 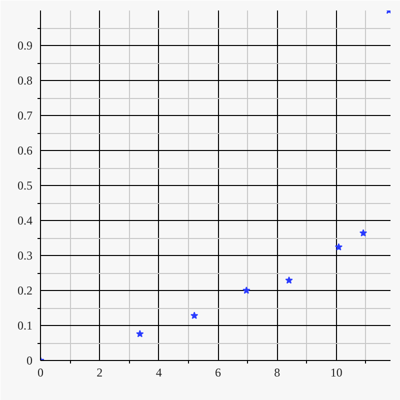 I want to click on y-tick-label: 0.2, so click(x=25, y=291).